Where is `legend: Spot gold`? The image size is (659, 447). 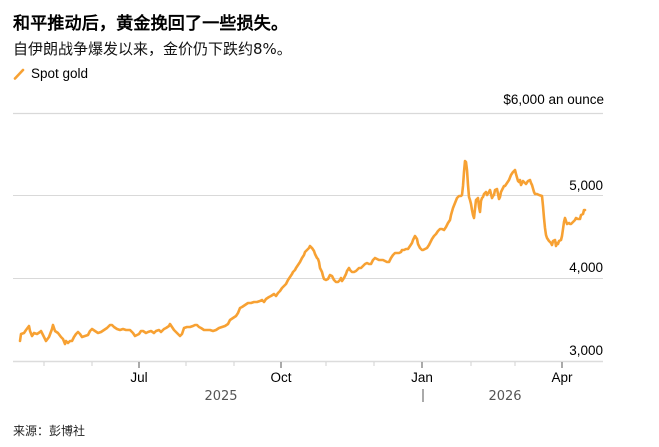 legend: Spot gold is located at coordinates (50, 73).